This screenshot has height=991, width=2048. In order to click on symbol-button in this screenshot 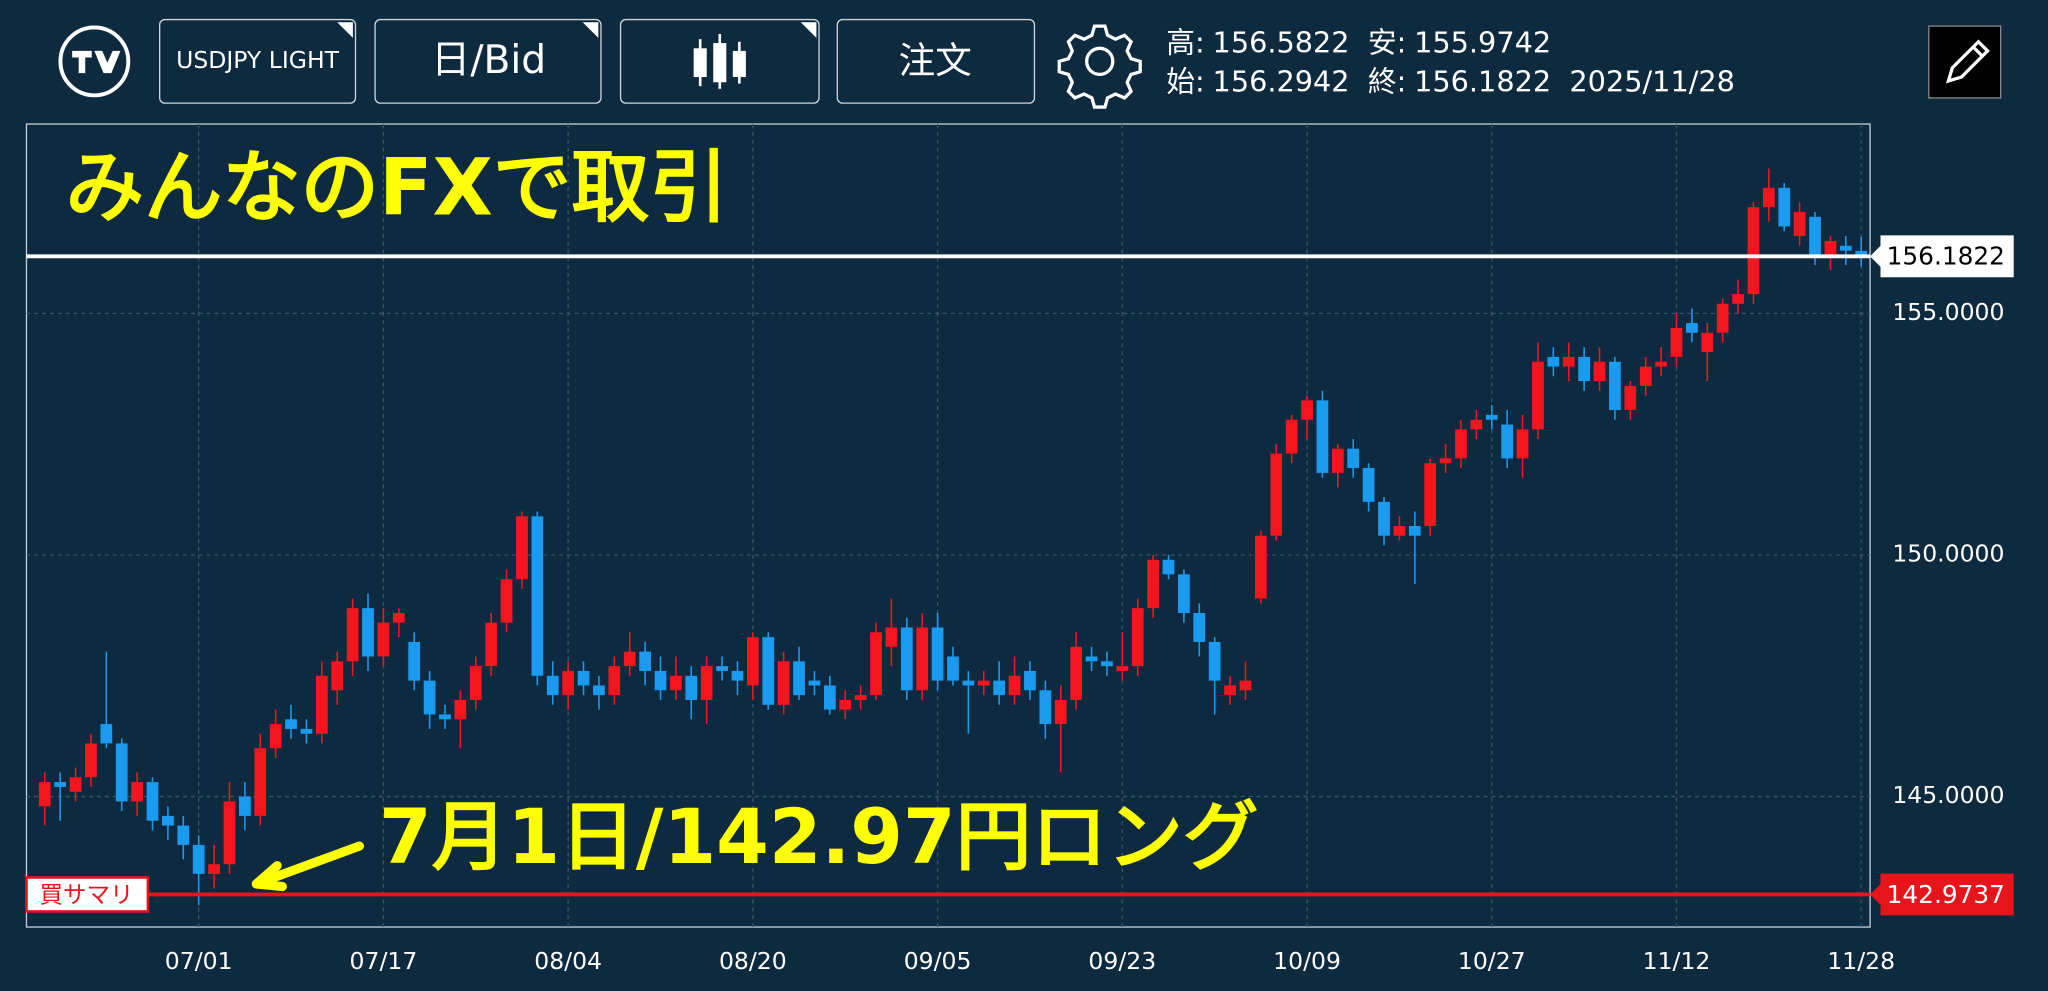, I will do `click(257, 61)`.